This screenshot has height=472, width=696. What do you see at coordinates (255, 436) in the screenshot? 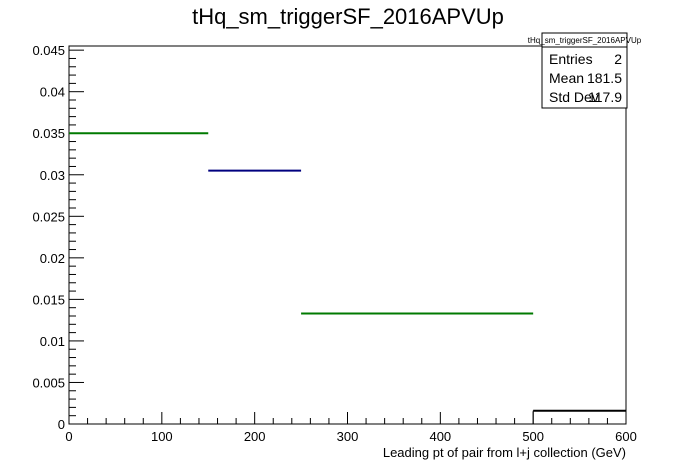
I see `x-tick-label: 200` at bounding box center [255, 436].